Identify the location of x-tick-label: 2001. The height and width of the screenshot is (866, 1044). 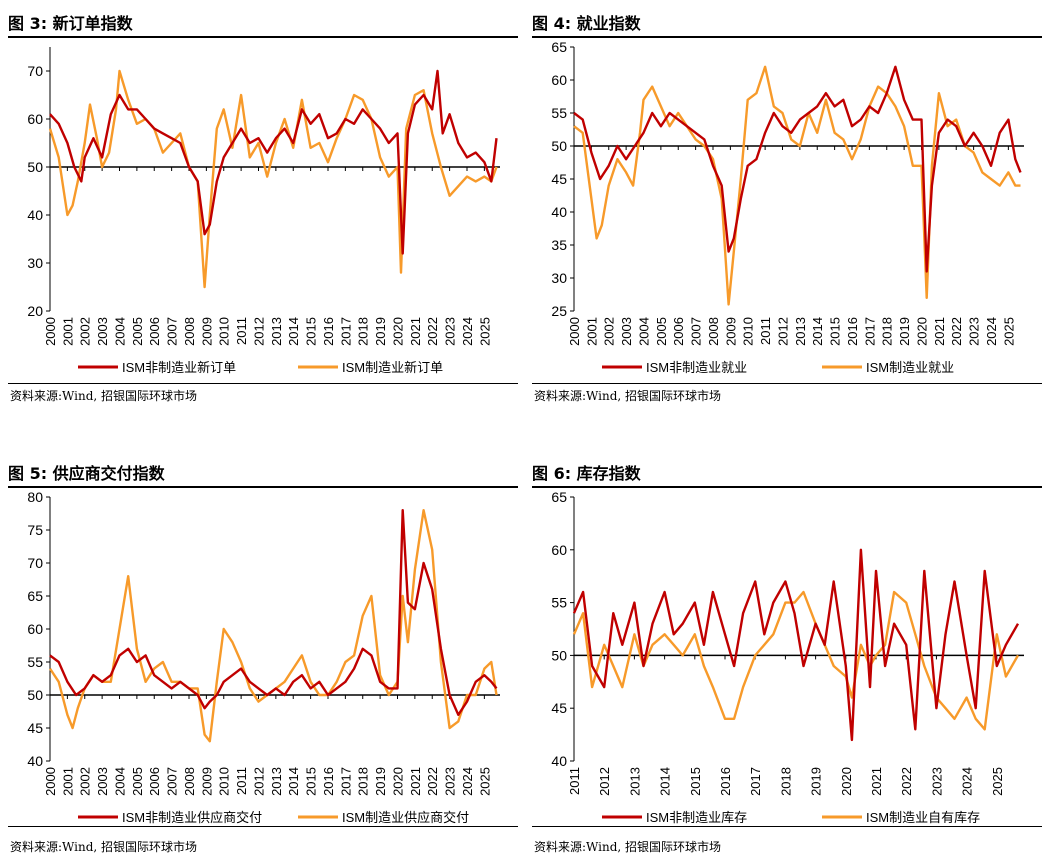
(67, 781).